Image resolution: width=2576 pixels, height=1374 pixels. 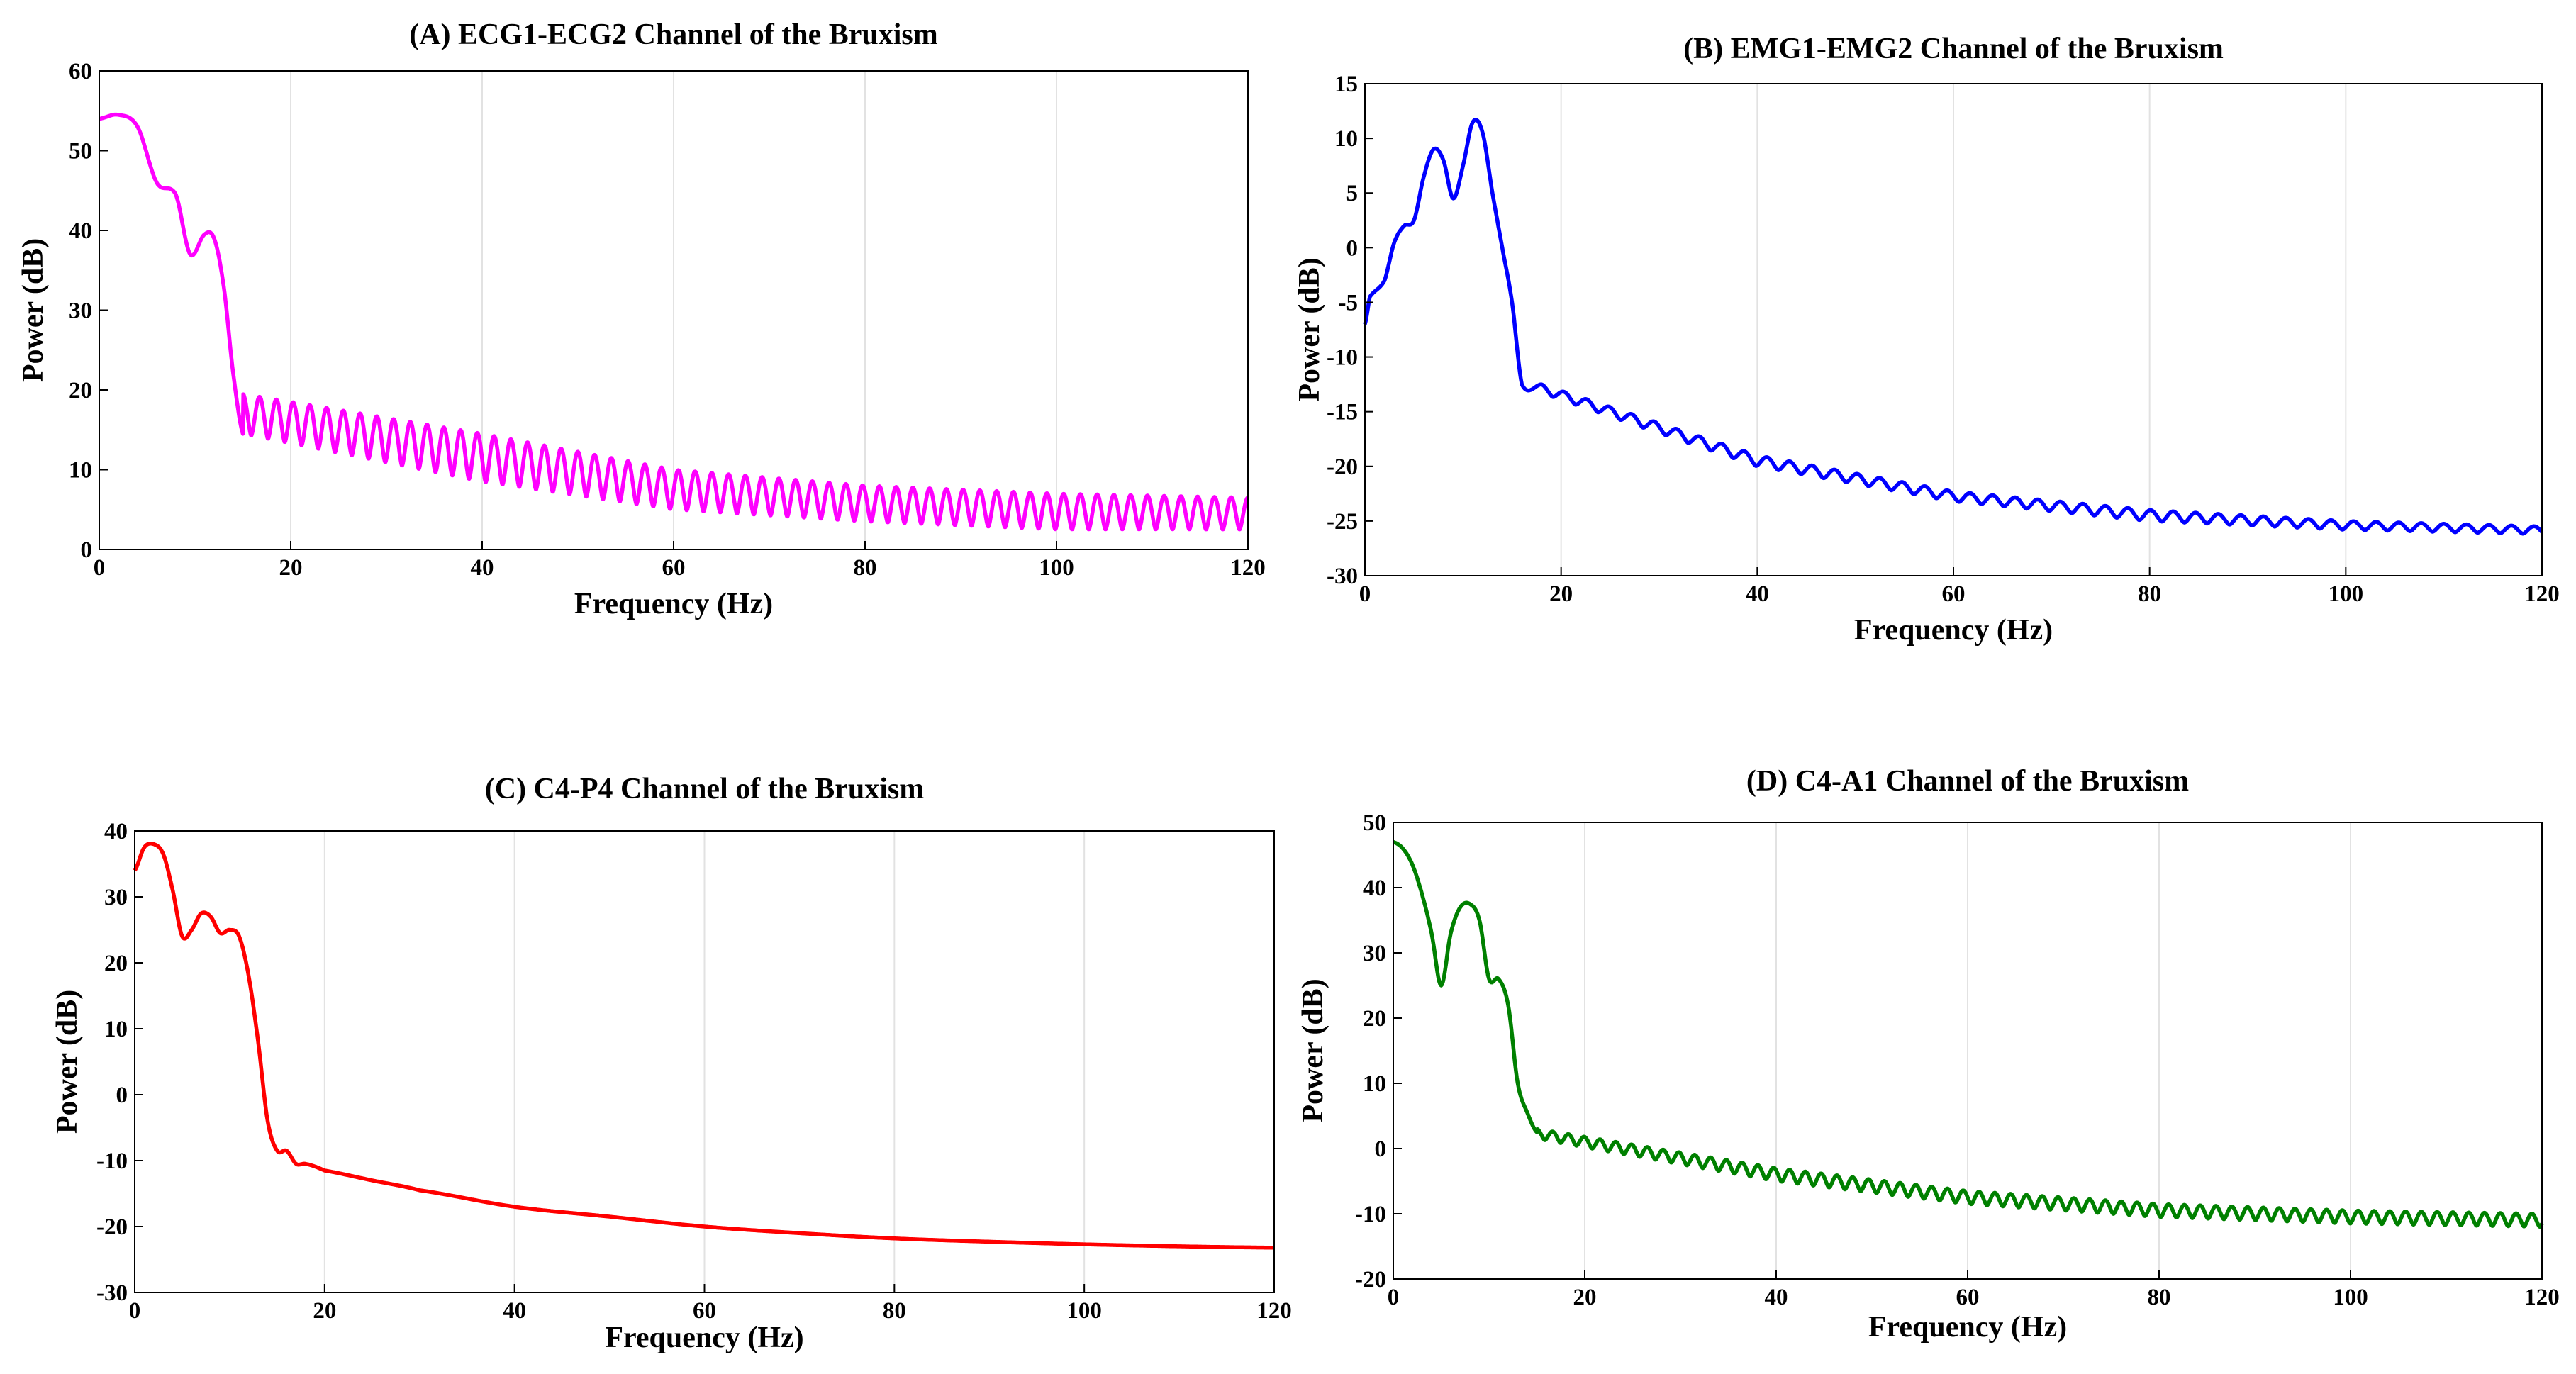 I want to click on series-line-emg1-emg2, so click(x=1953, y=327).